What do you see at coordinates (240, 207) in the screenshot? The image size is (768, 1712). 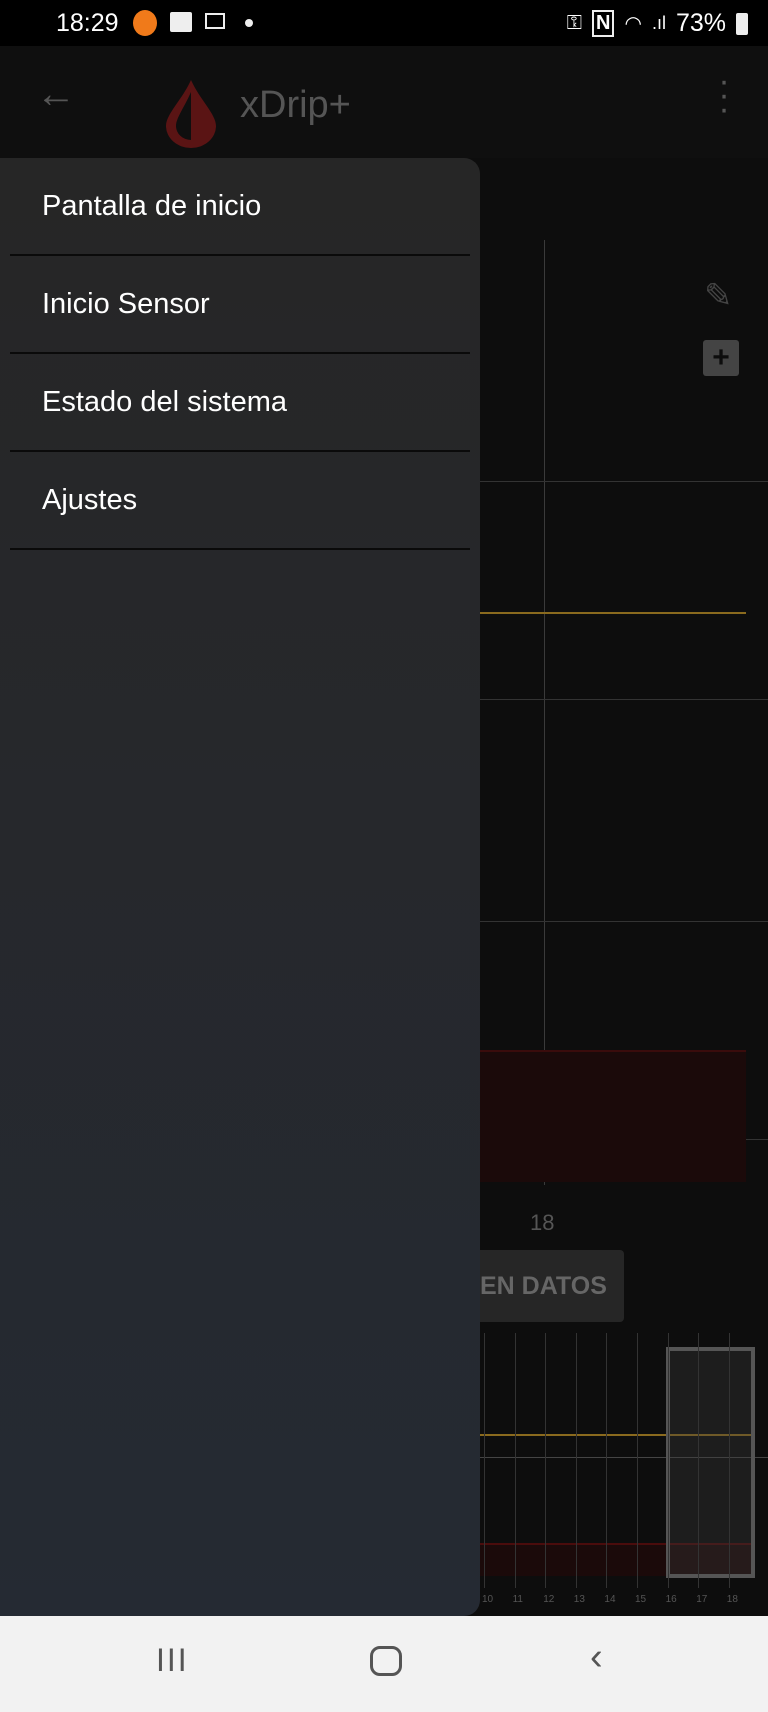 I see `drawer-item-home: Pantalla de inicio` at bounding box center [240, 207].